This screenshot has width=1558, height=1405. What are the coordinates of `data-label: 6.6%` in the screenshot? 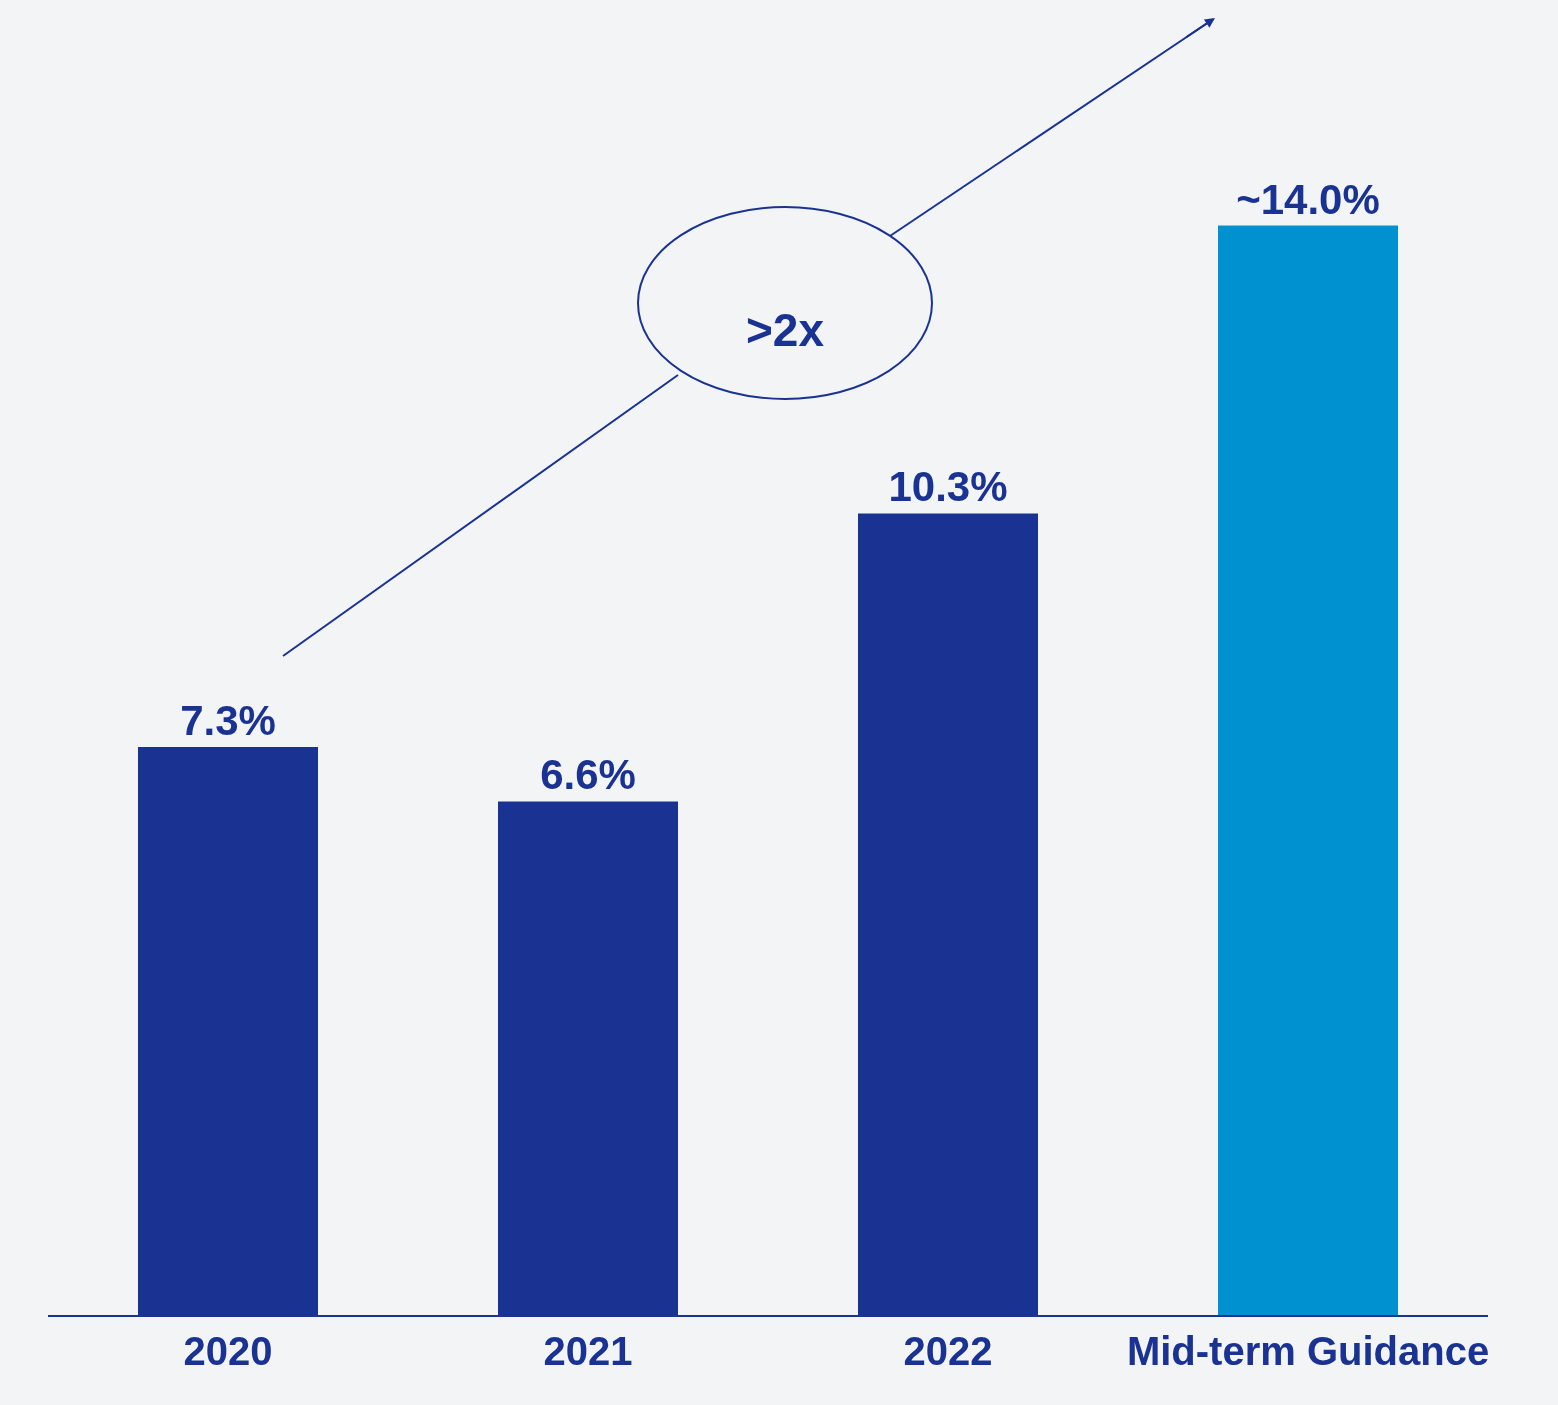 It's located at (588, 775).